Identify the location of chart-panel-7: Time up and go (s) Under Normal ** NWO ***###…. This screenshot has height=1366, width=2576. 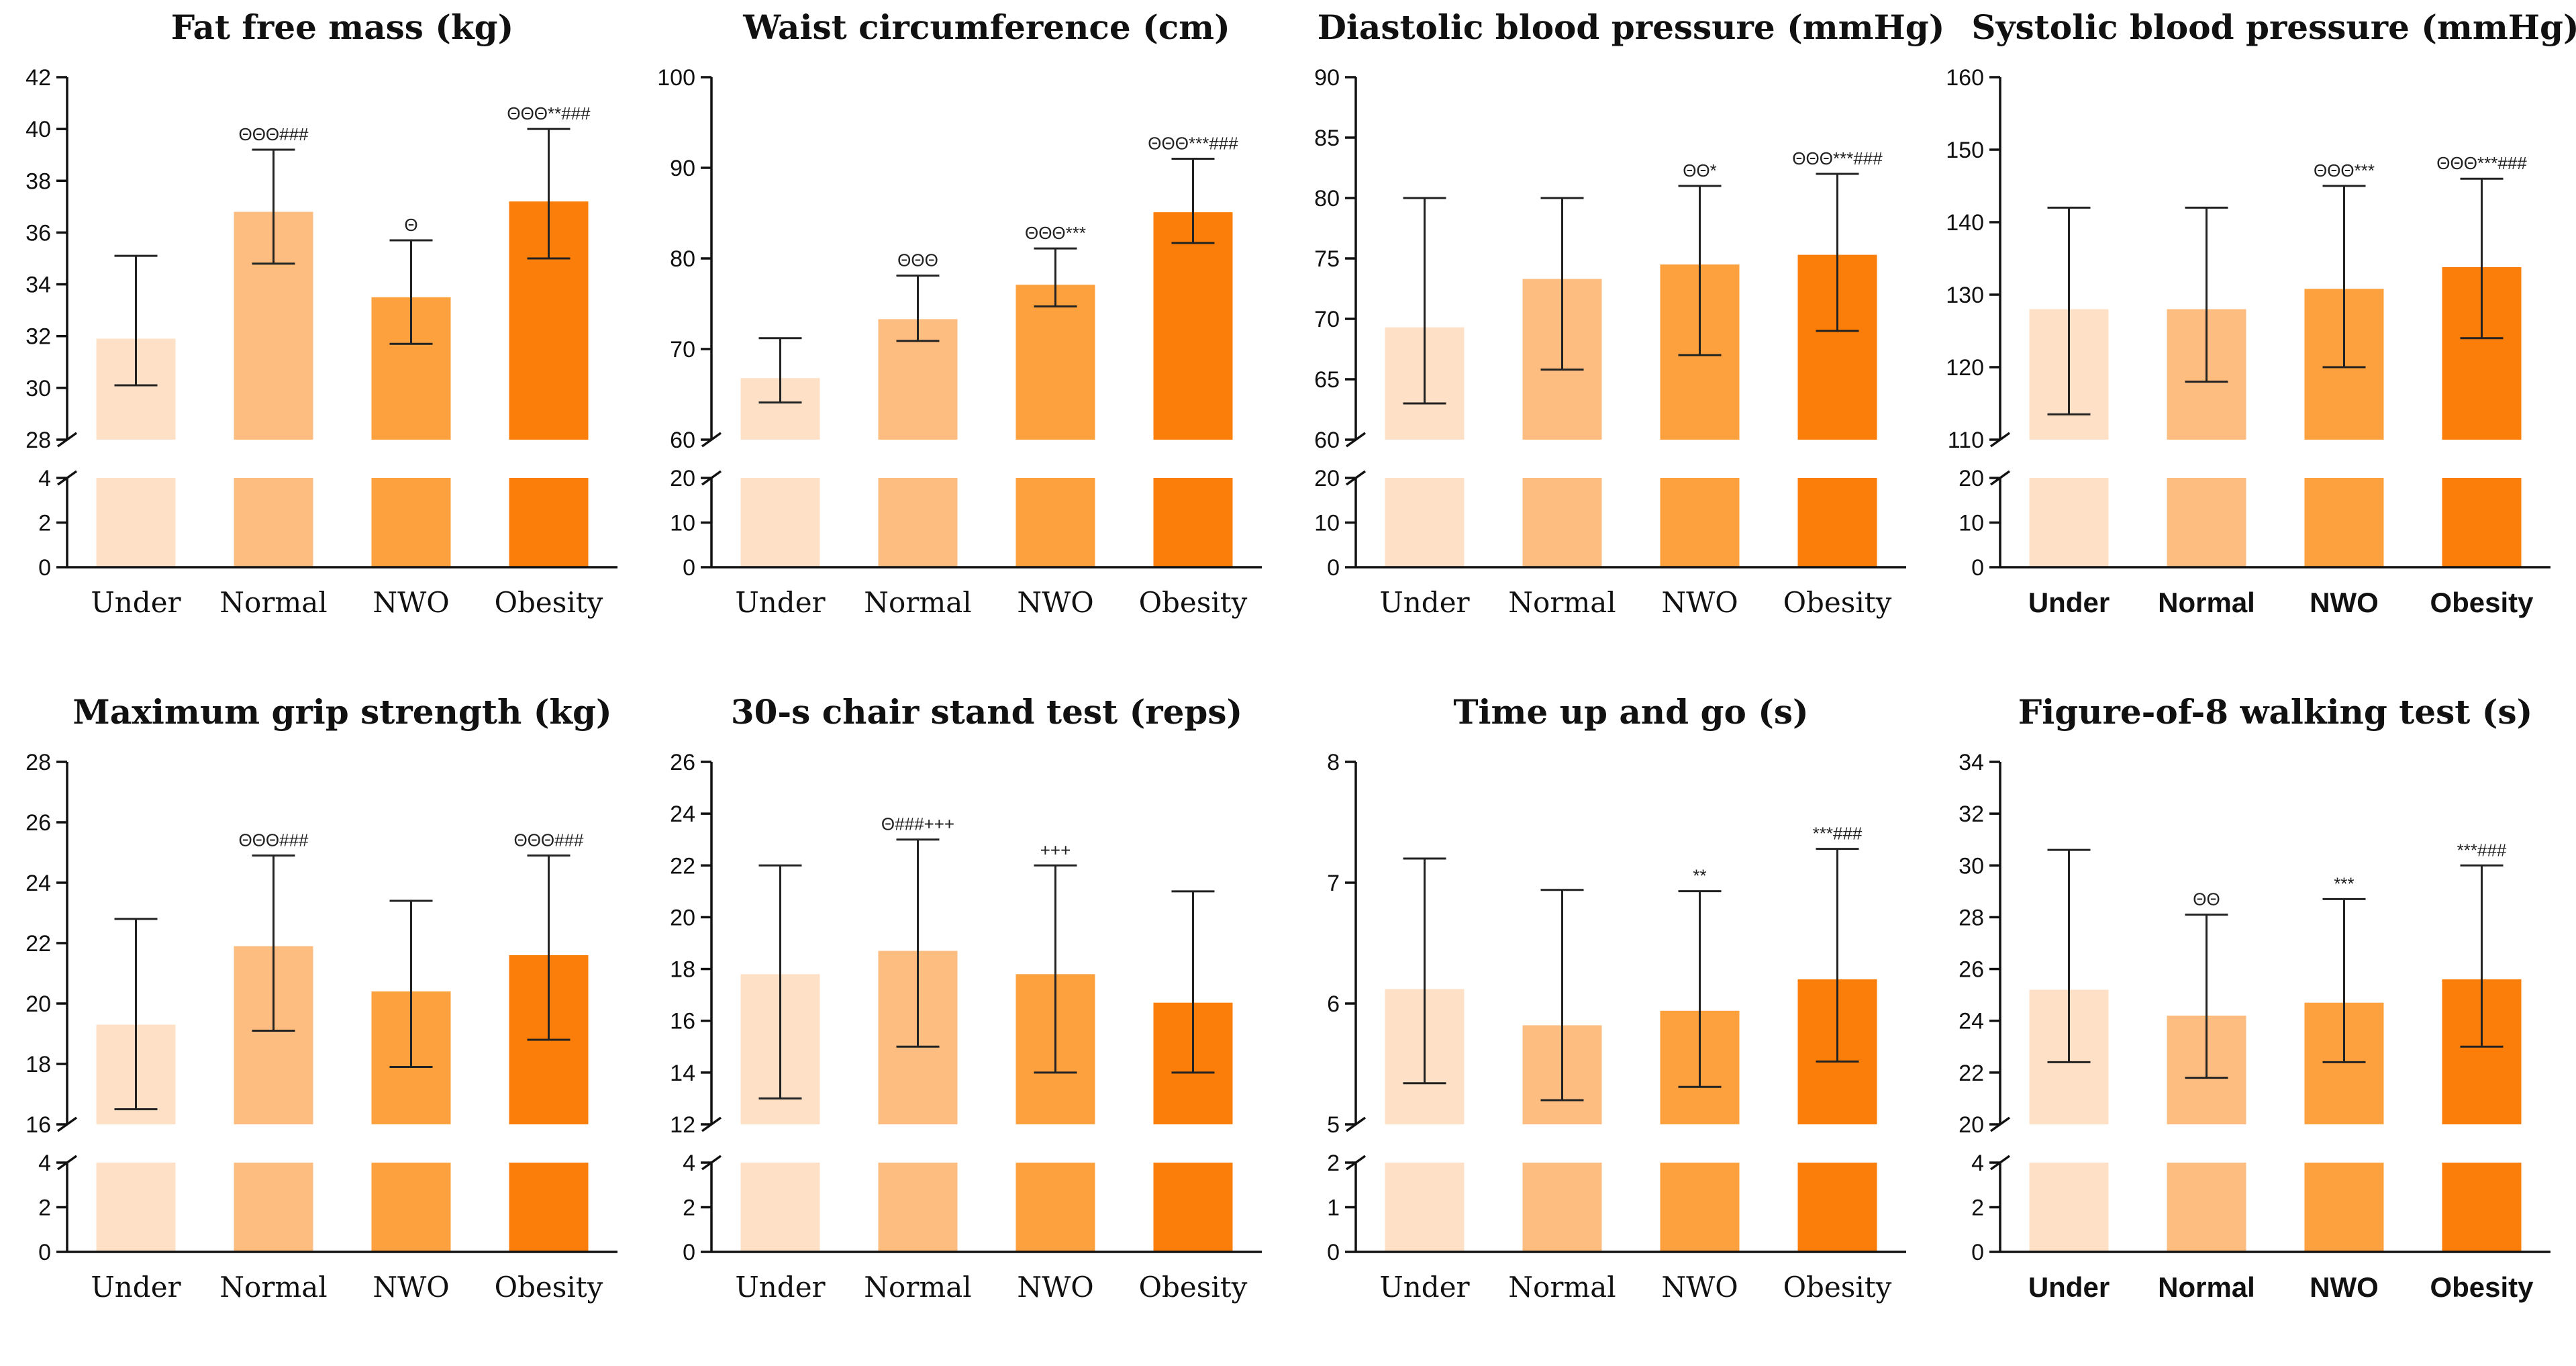
(1610, 1024).